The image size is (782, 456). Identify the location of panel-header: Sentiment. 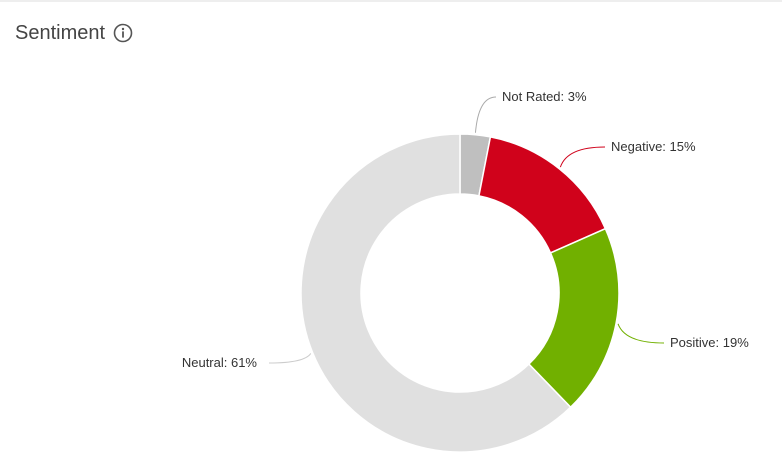
(74, 33).